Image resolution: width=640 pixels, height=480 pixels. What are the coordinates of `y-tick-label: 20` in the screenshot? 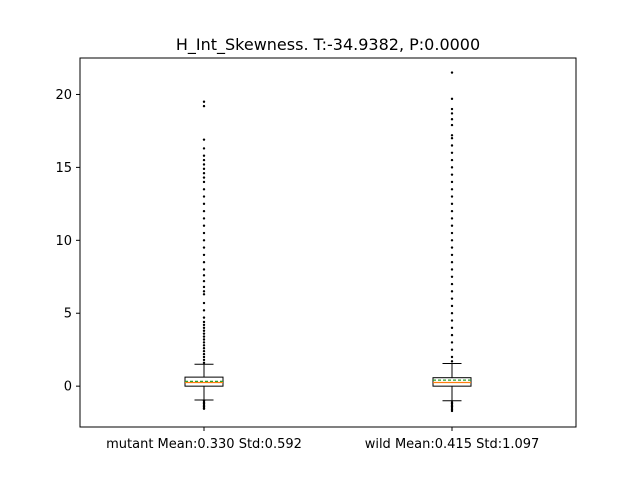 It's located at (63, 95).